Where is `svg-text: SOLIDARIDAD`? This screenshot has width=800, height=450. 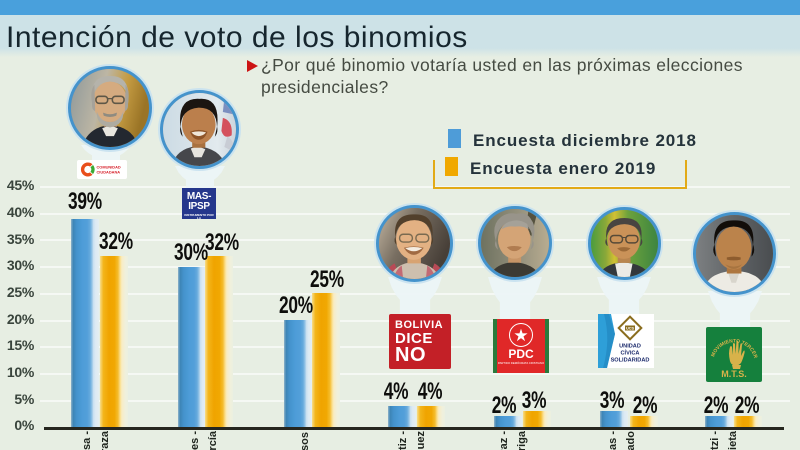 svg-text: SOLIDARIDAD is located at coordinates (630, 361).